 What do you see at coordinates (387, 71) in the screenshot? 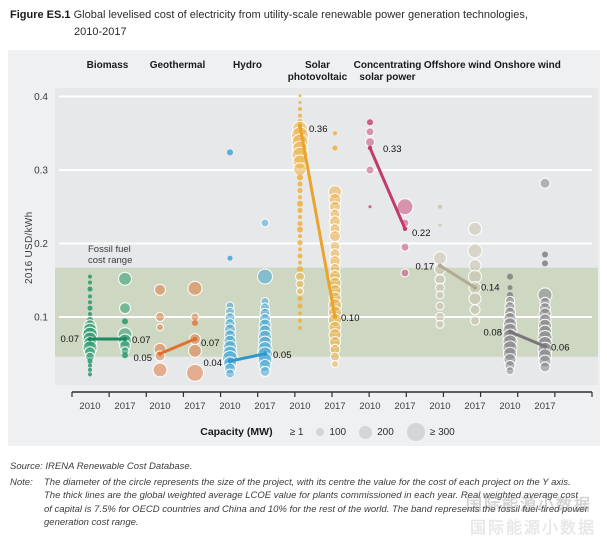
I see `tech-header-concentrating-solar-power: Concentrating solar power` at bounding box center [387, 71].